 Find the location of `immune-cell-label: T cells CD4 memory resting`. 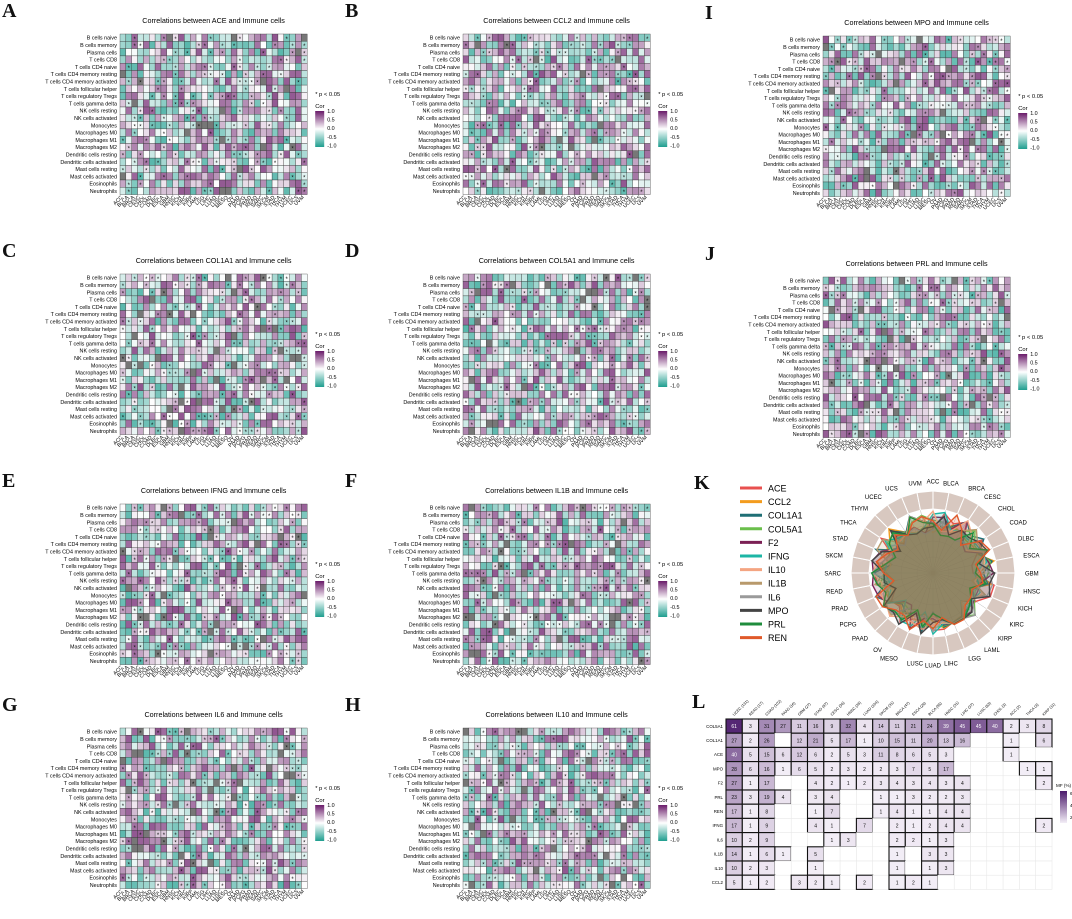

immune-cell-label: T cells CD4 memory resting is located at coordinates (84, 315).